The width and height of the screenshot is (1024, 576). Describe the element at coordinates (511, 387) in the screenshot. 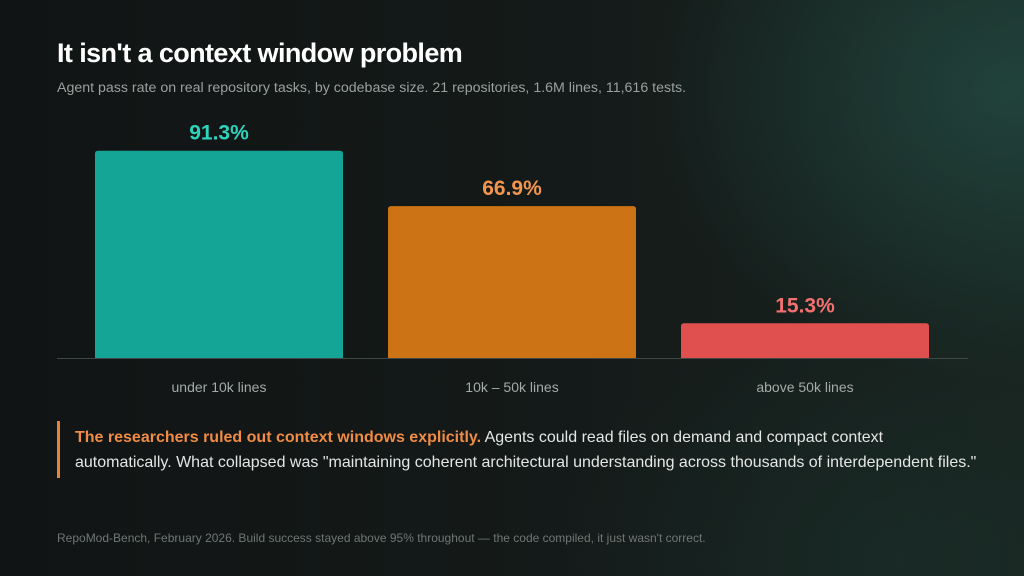

I see `x-tick-label: 10k – 50k lines` at that location.